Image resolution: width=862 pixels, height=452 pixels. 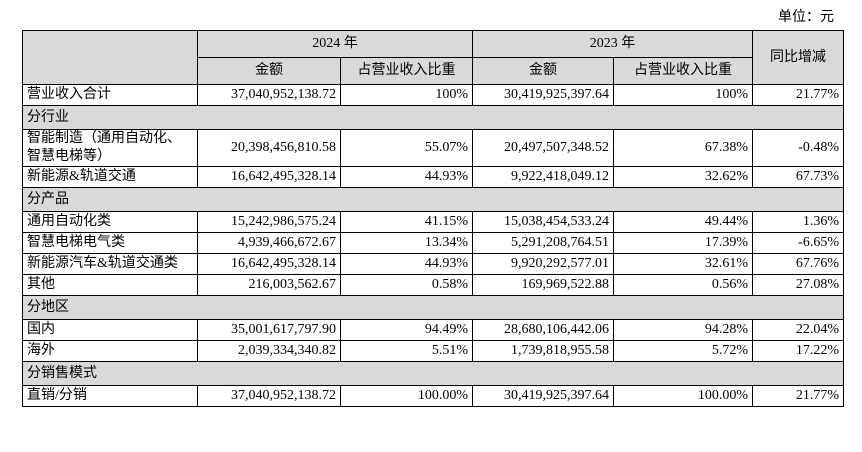 What do you see at coordinates (543, 148) in the screenshot?
I see `value-cell: 20,497,507,348.52` at bounding box center [543, 148].